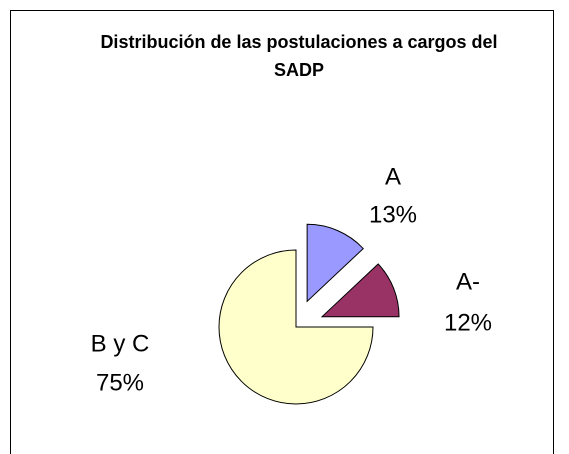 This screenshot has width=569, height=454. I want to click on value-label: 13%, so click(393, 214).